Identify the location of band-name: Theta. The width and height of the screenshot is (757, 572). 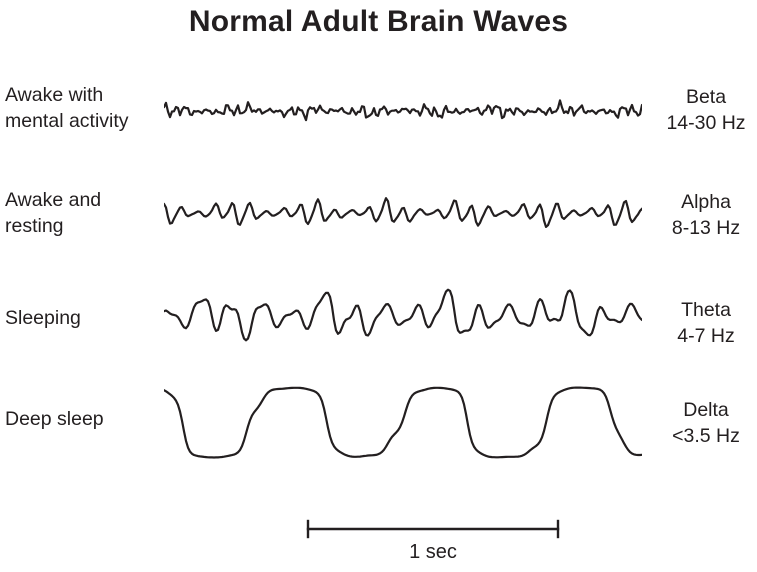
(706, 310).